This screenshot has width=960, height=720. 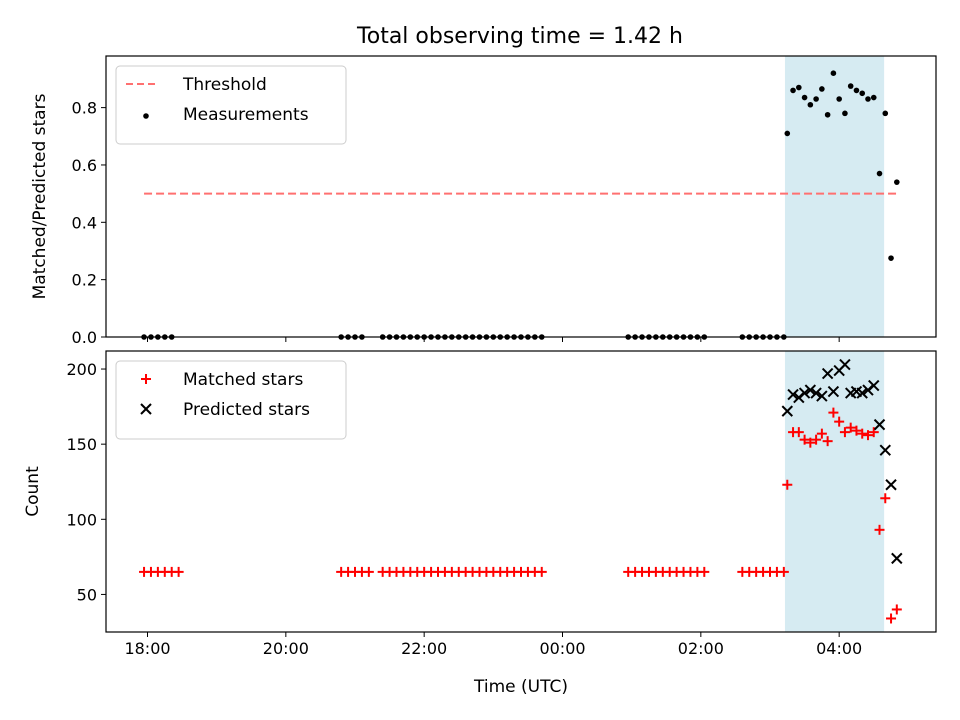 I want to click on y-tick-label: 0.6, so click(x=84, y=165).